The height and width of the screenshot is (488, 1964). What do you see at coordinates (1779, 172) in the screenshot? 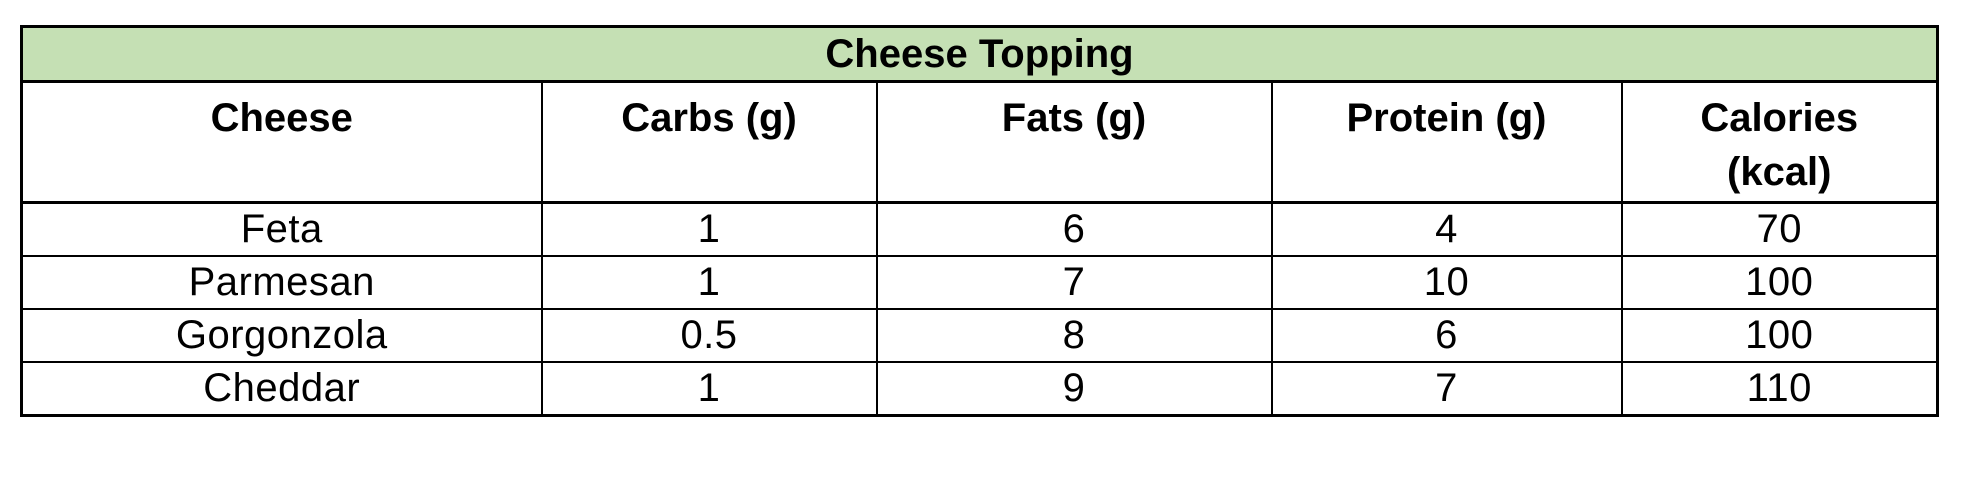
I see `column-header-calories-line2: (kcal)` at bounding box center [1779, 172].